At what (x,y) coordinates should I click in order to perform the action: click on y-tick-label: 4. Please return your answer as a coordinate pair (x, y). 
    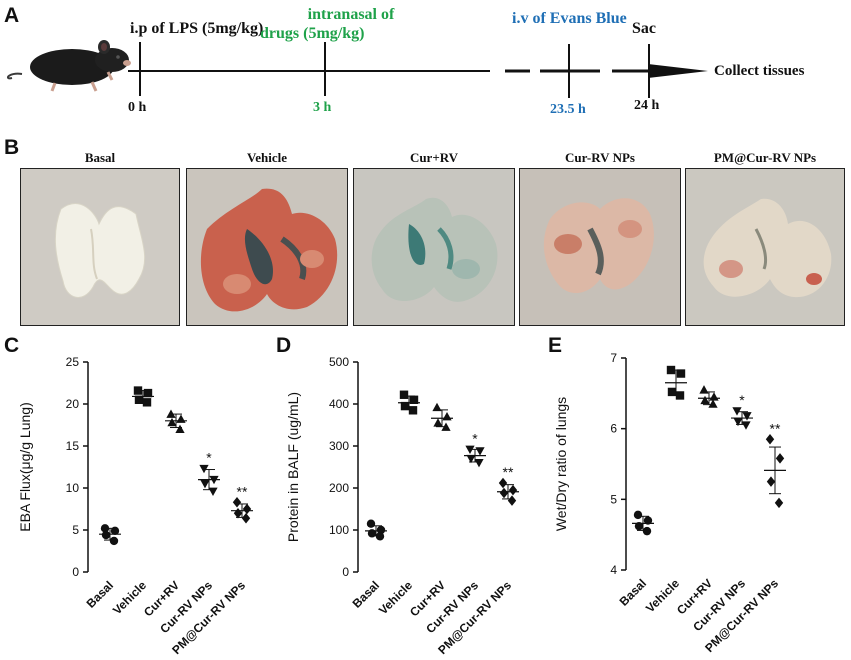
    Looking at the image, I should click on (613, 570).